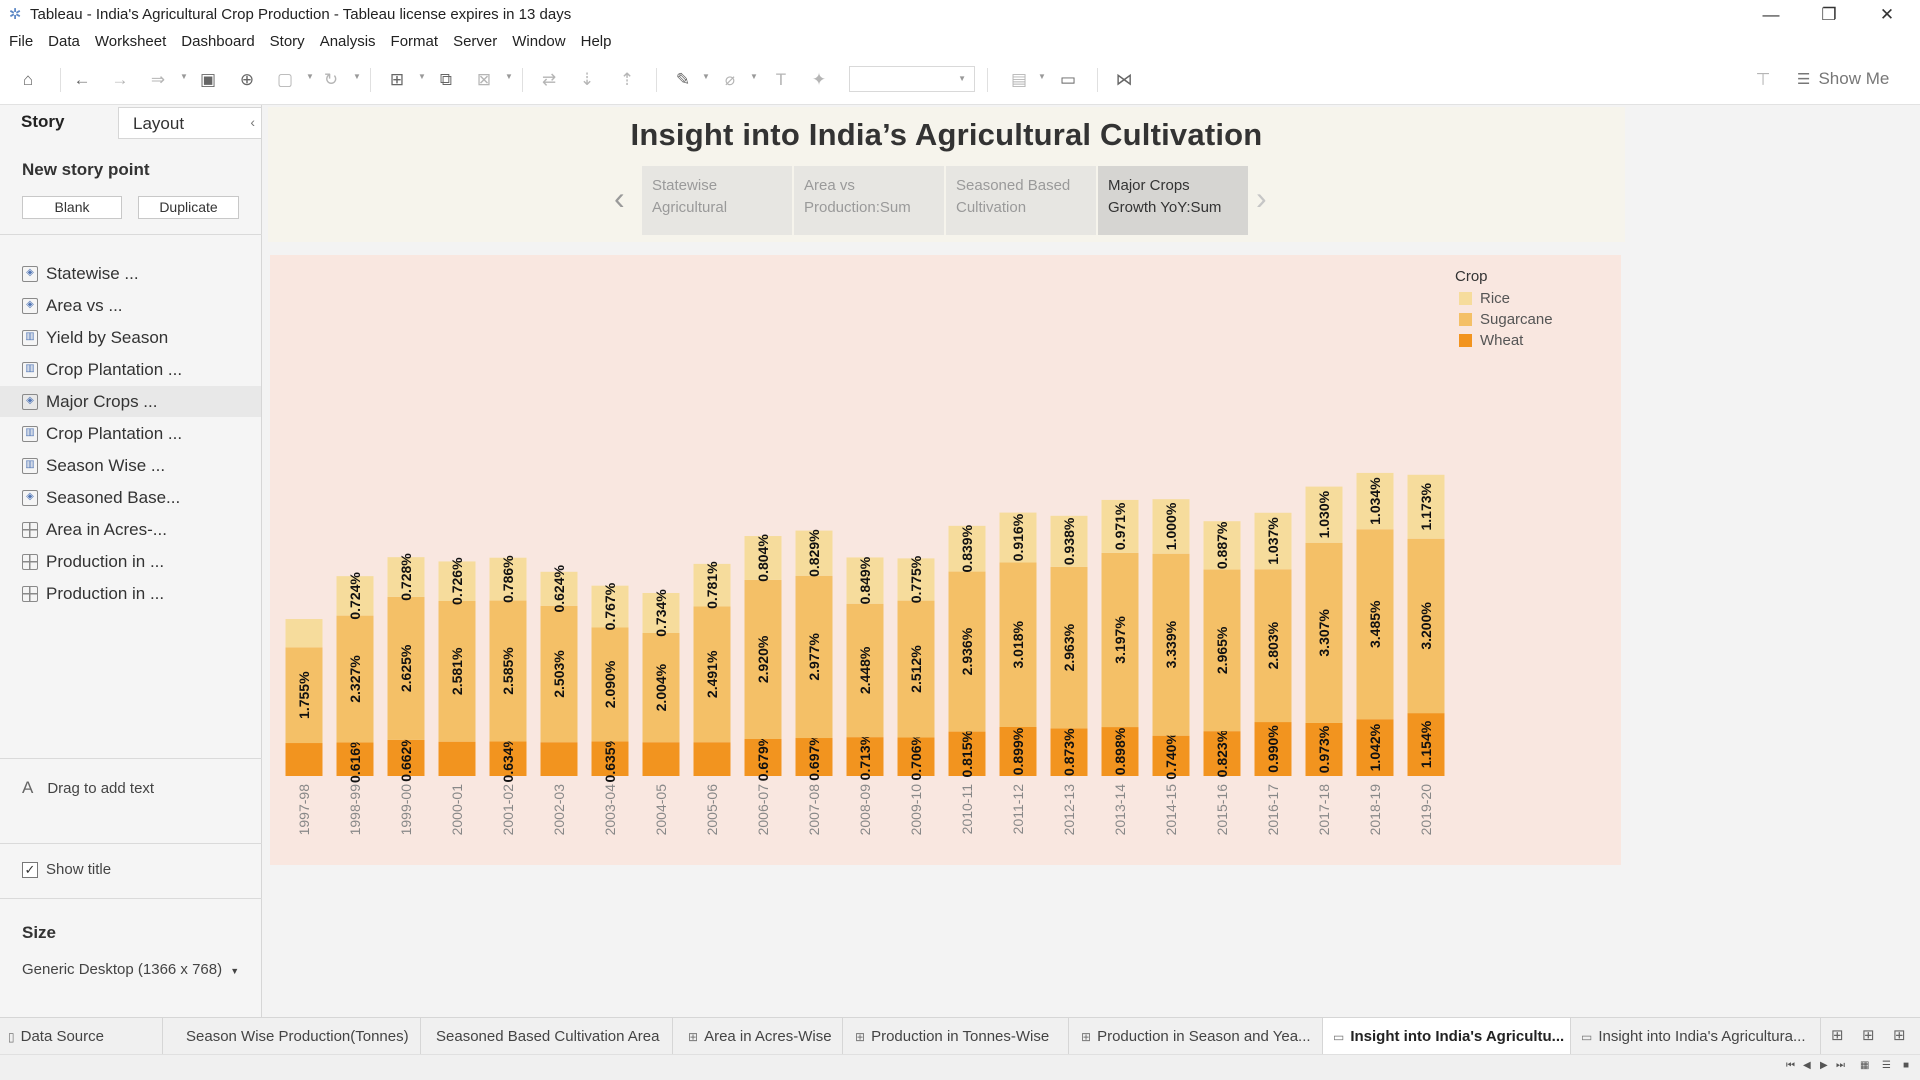 Image resolution: width=1920 pixels, height=1080 pixels. I want to click on sort-desc-icon: ⇡, so click(627, 79).